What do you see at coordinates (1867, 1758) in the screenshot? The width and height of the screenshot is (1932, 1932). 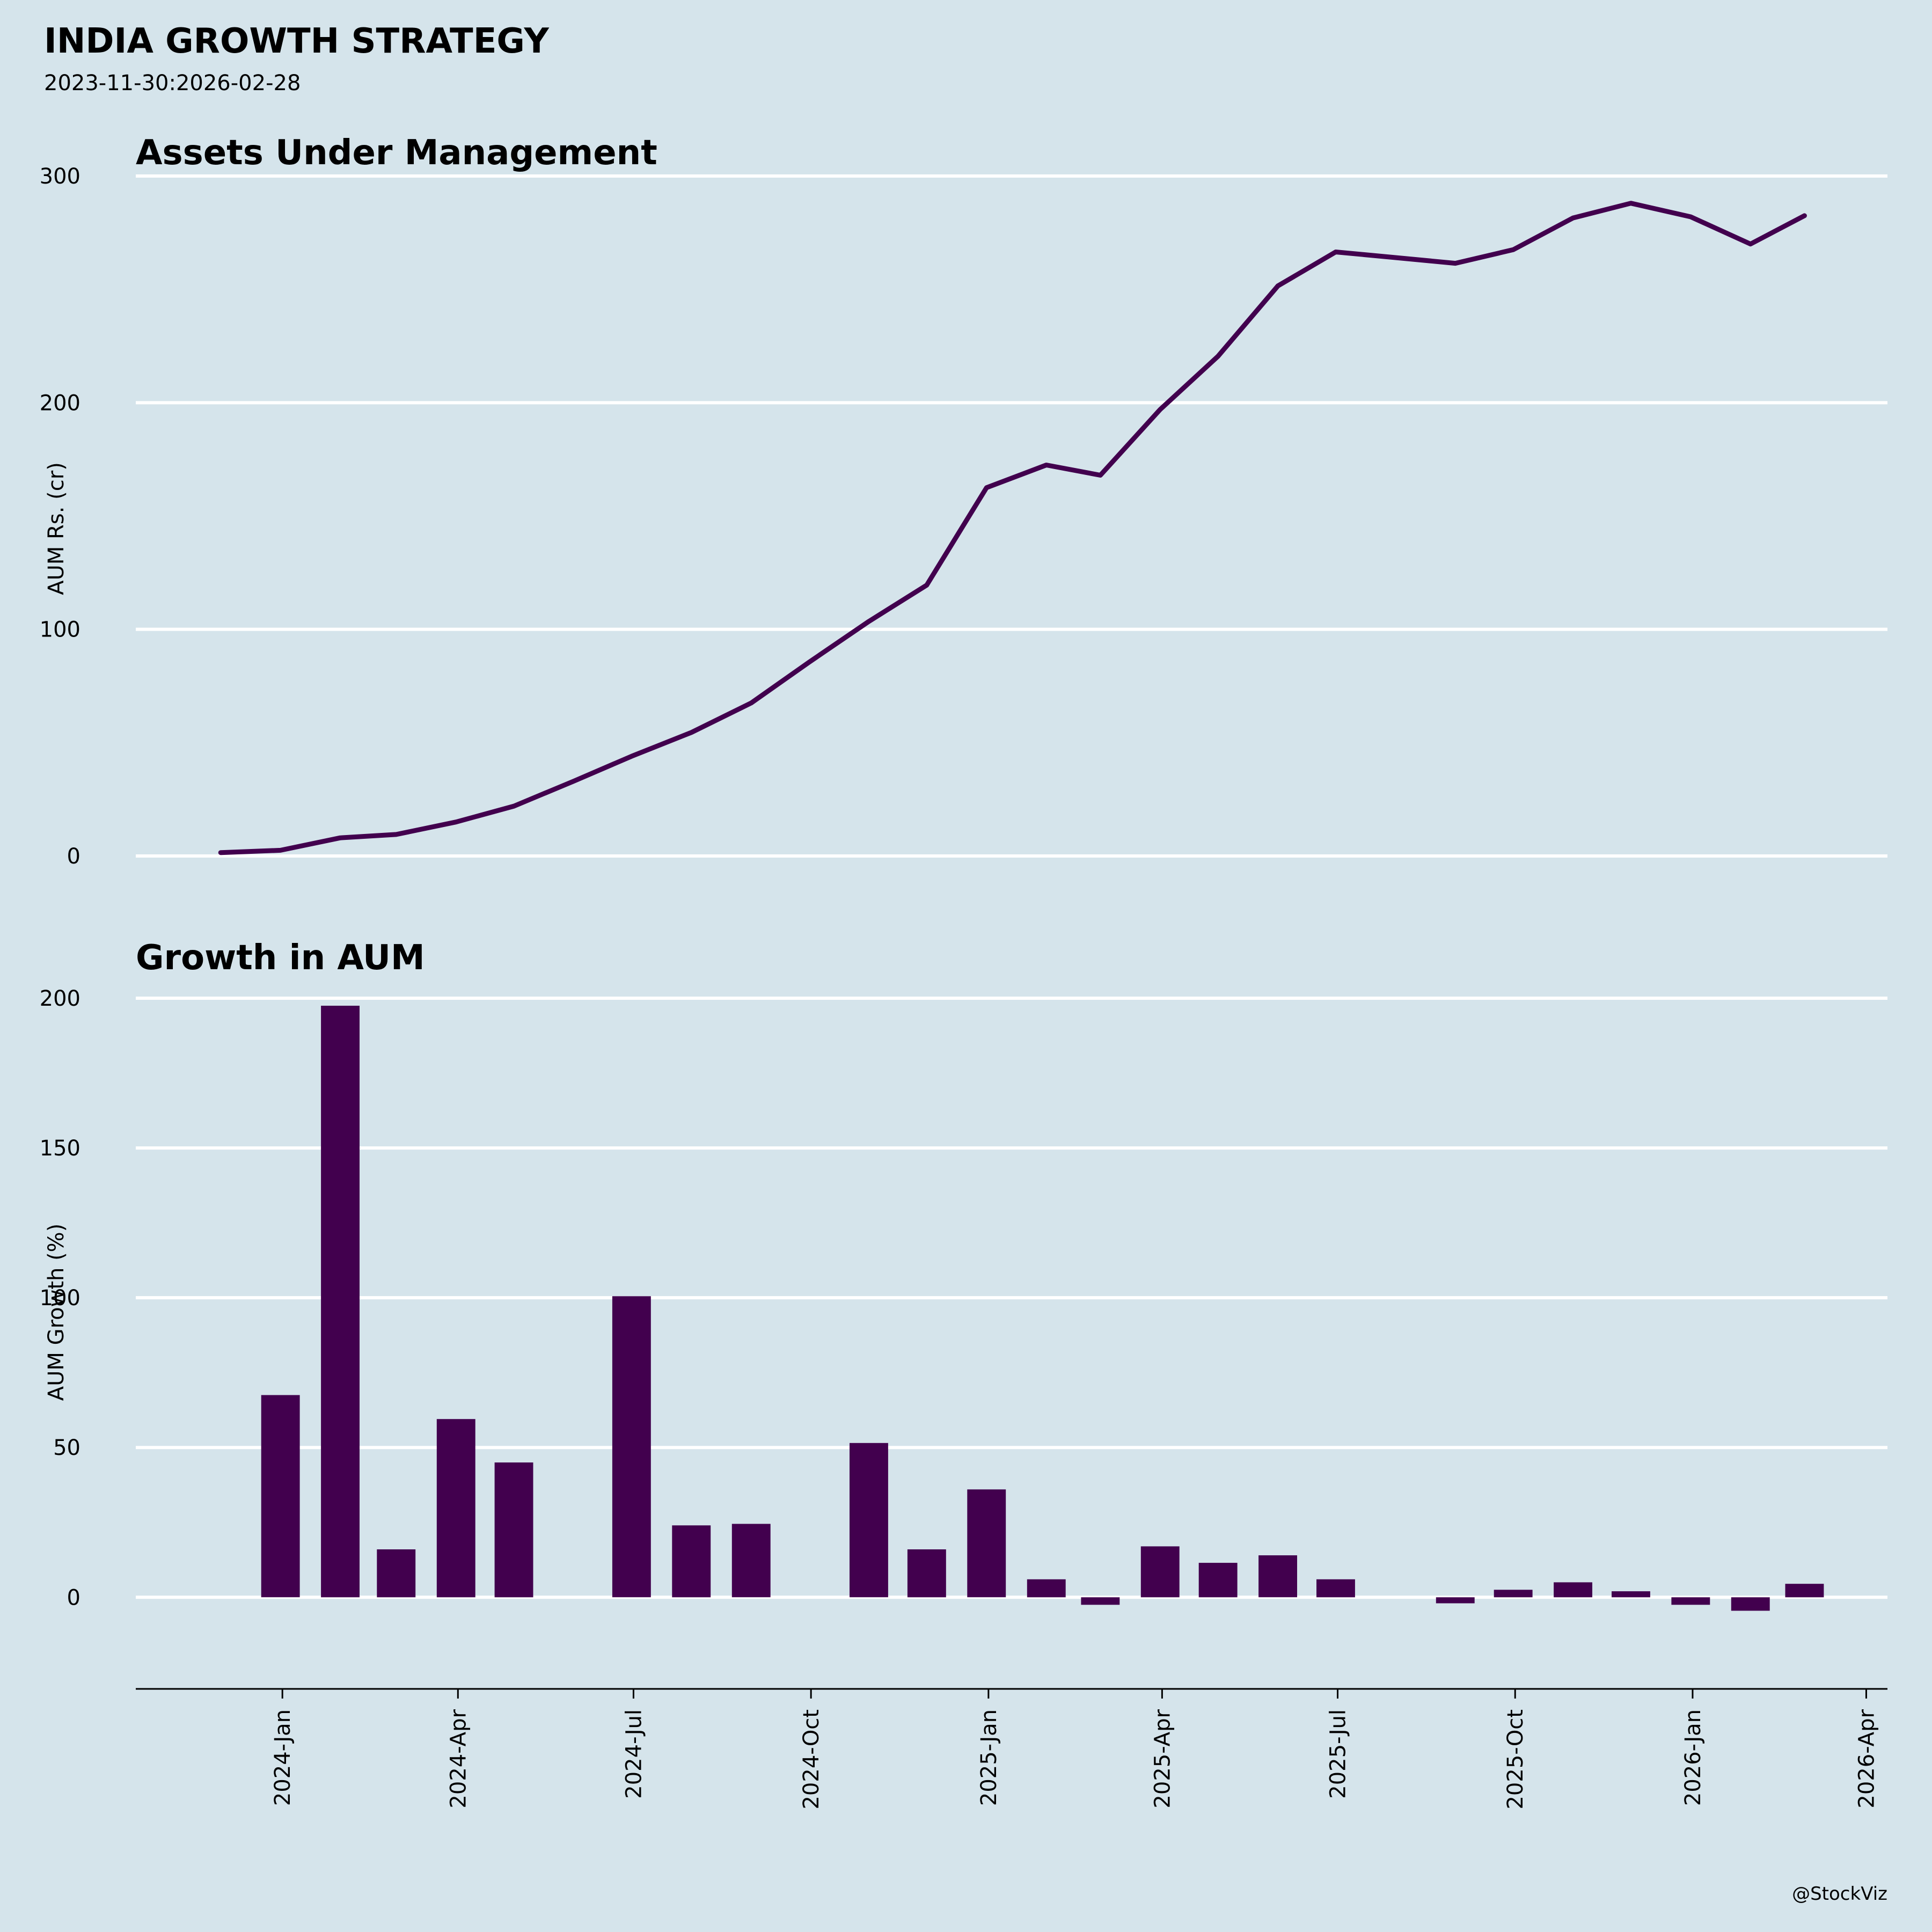 I see `x-tick-label: 2026-Apr` at bounding box center [1867, 1758].